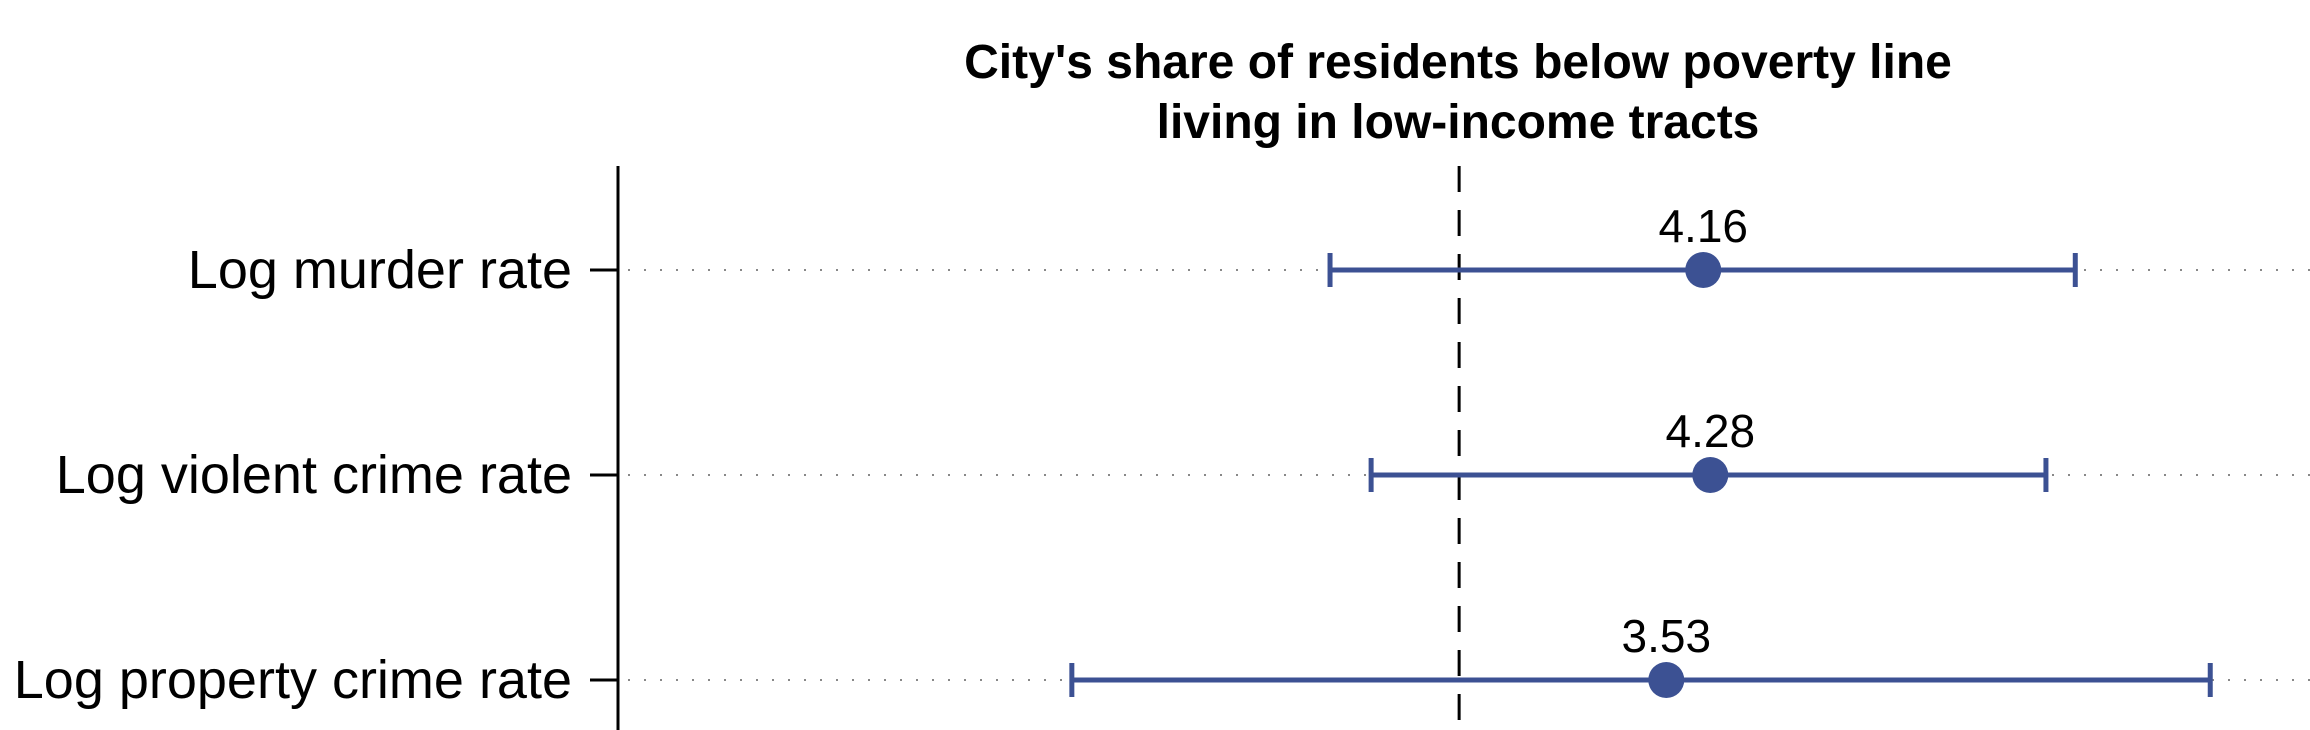 This screenshot has height=730, width=2310. What do you see at coordinates (1711, 431) in the screenshot?
I see `data-label: 4.28` at bounding box center [1711, 431].